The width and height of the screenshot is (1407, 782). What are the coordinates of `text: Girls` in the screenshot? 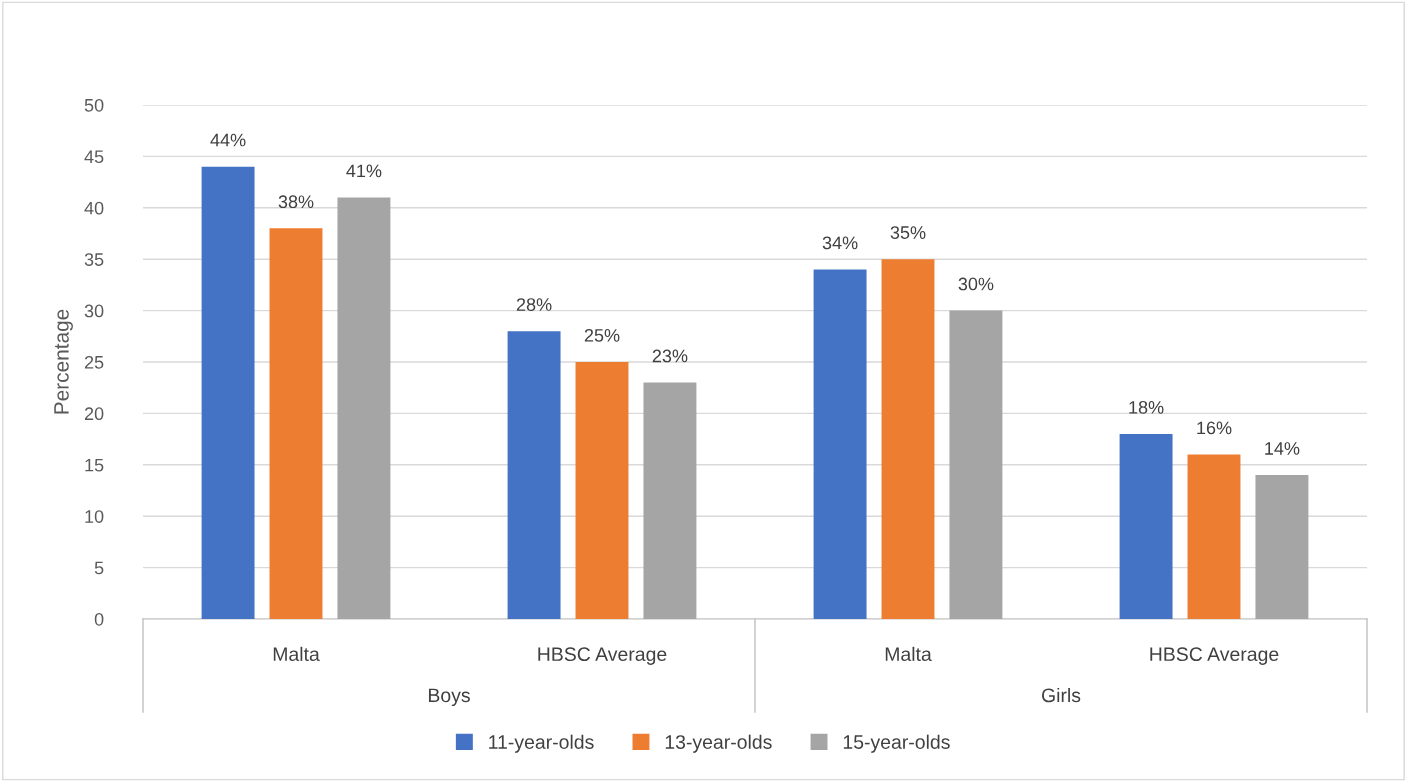 It's located at (1061, 695).